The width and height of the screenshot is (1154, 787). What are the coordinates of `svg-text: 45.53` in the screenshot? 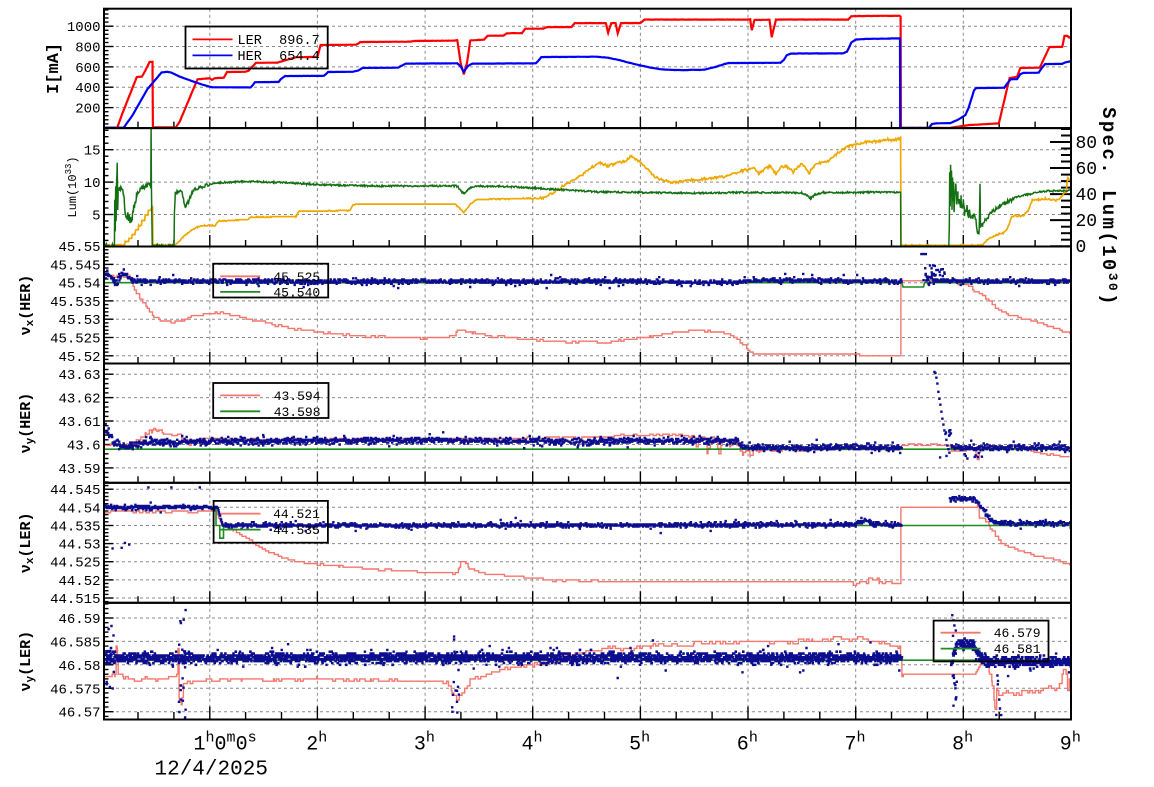 It's located at (79, 321).